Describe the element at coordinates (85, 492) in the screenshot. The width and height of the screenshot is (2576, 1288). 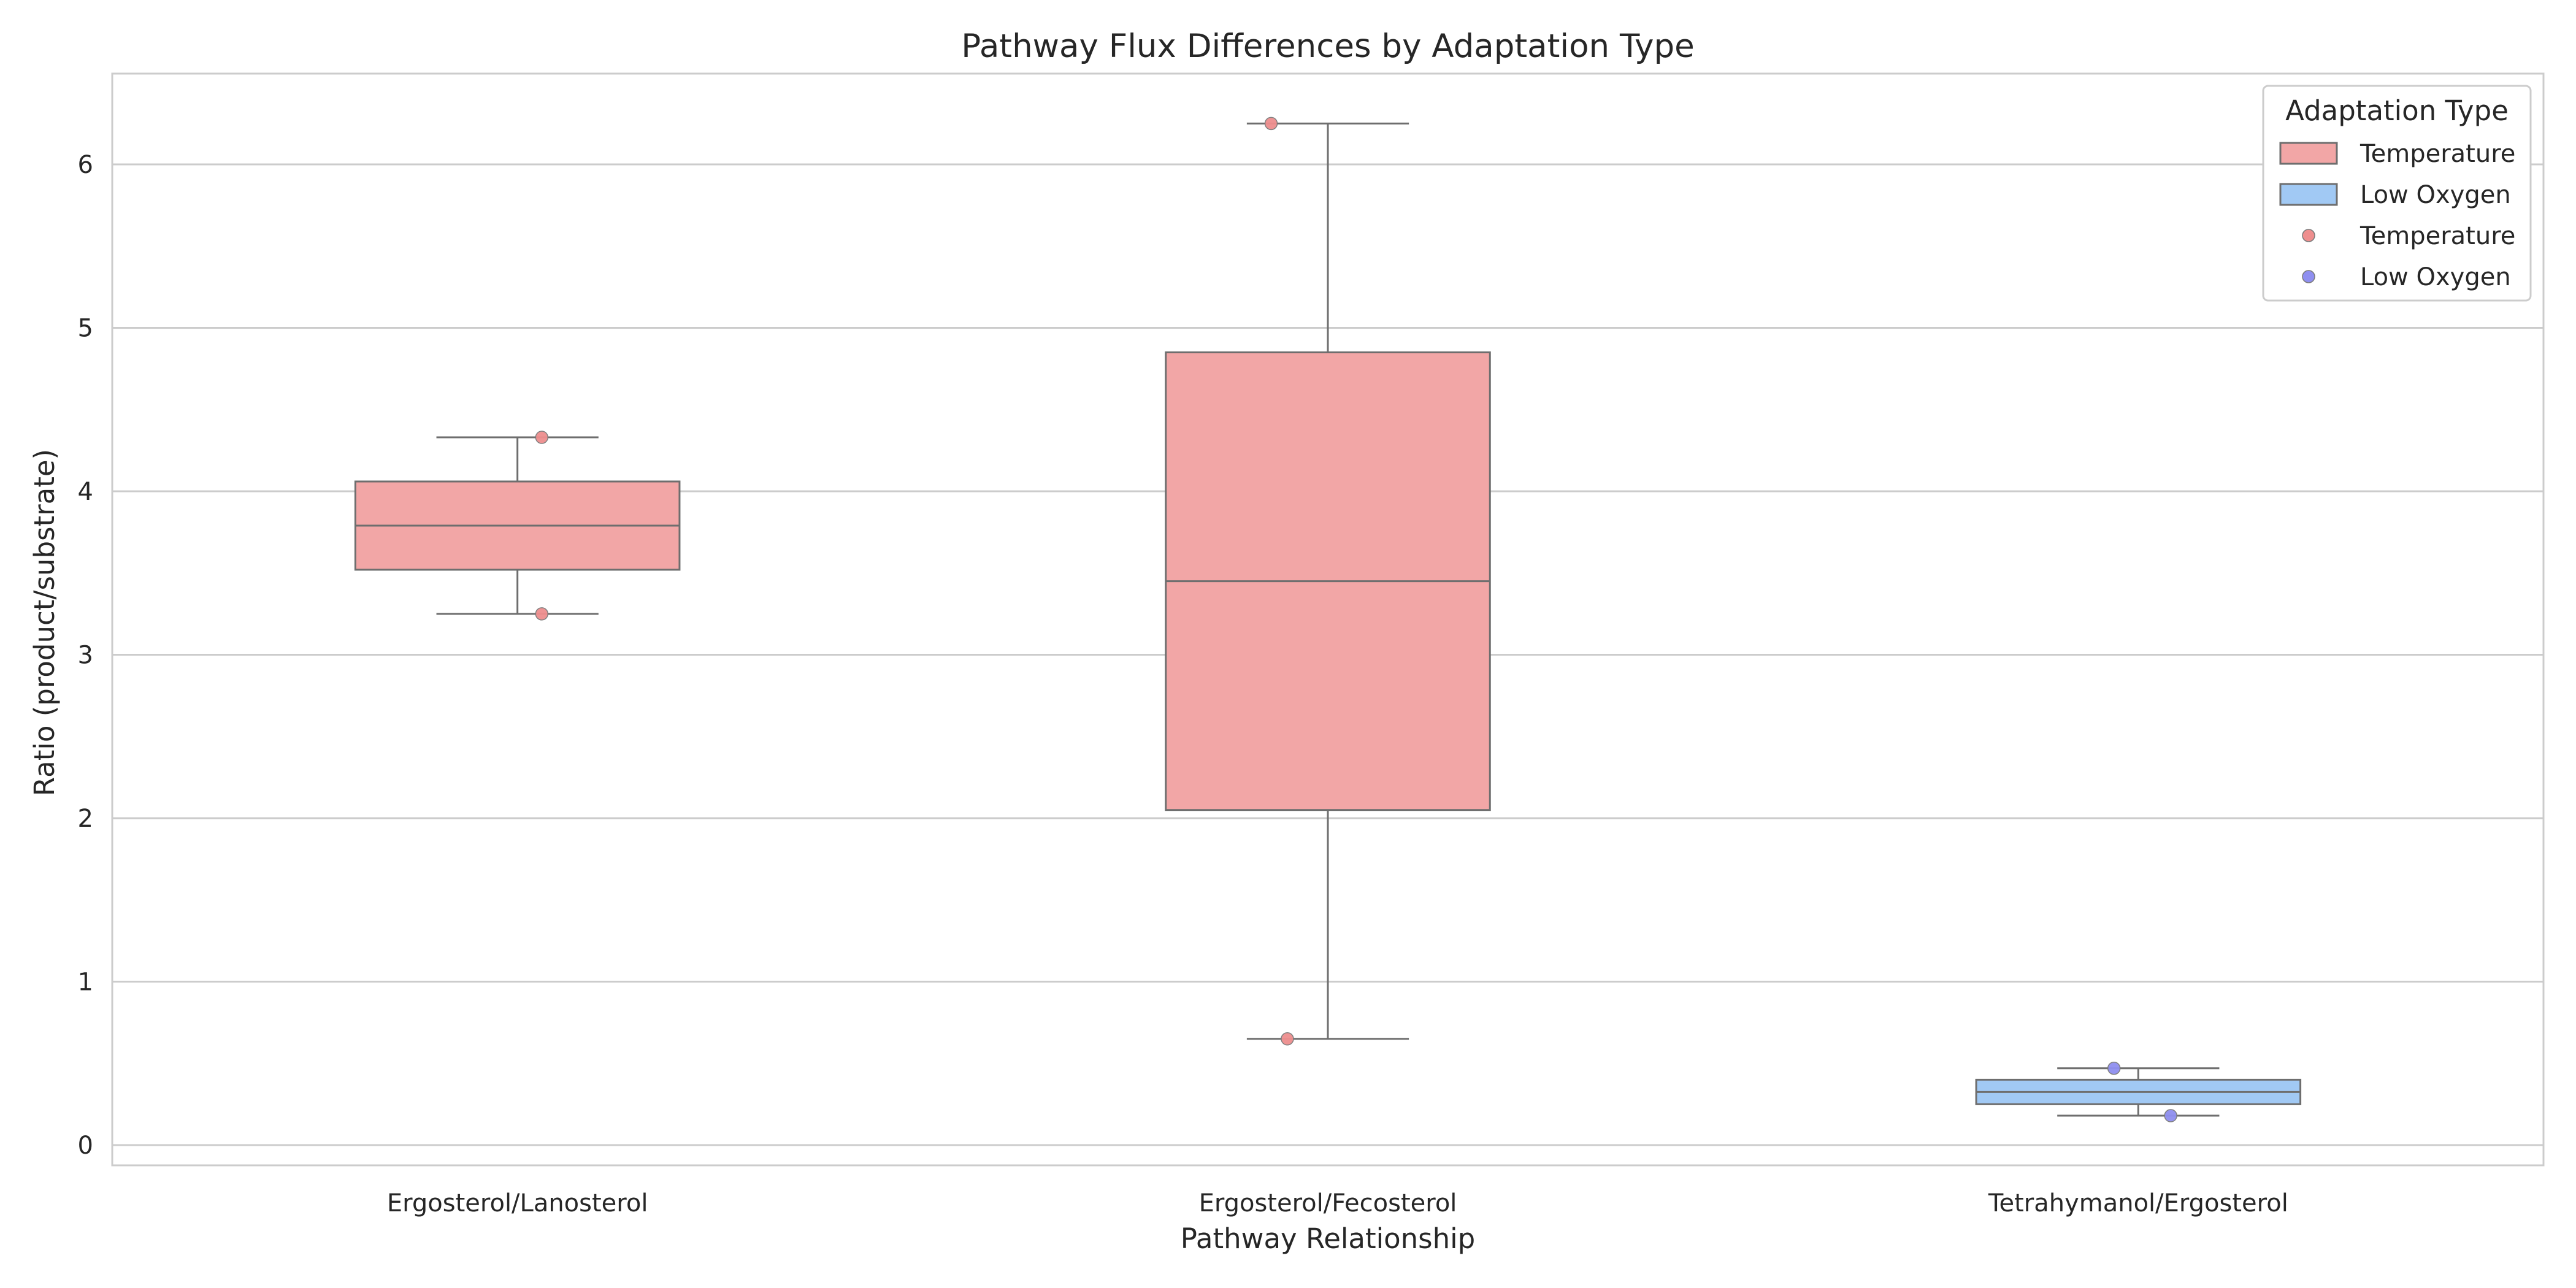
I see `y-tick-label-4: 4` at that location.